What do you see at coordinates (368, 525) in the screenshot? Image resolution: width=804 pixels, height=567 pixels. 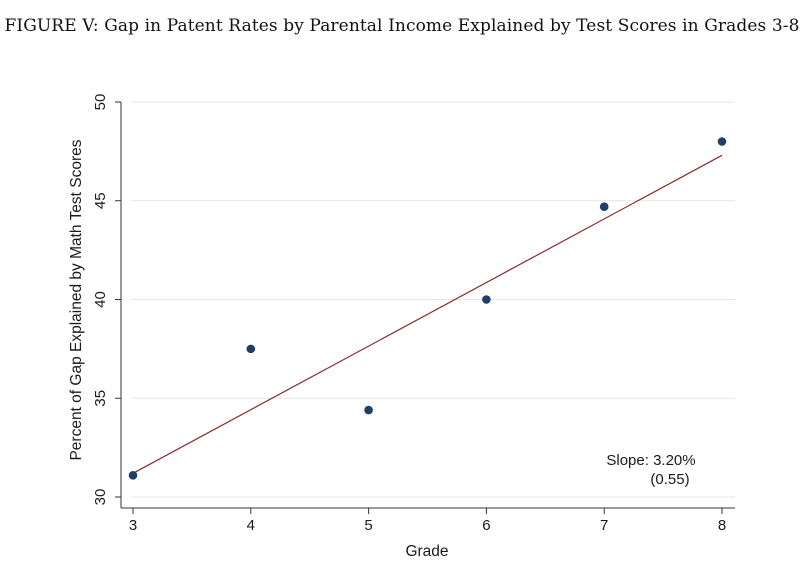 I see `x-tick-label-5: 5` at bounding box center [368, 525].